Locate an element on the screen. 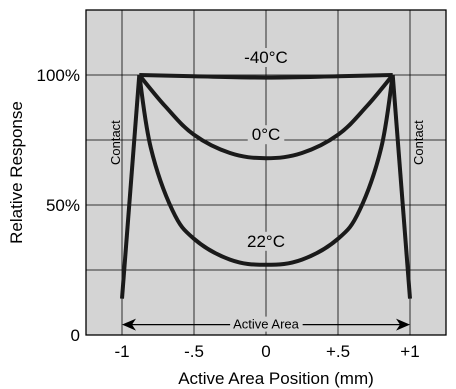 This screenshot has height=389, width=456. label-bg-0c is located at coordinates (266, 135).